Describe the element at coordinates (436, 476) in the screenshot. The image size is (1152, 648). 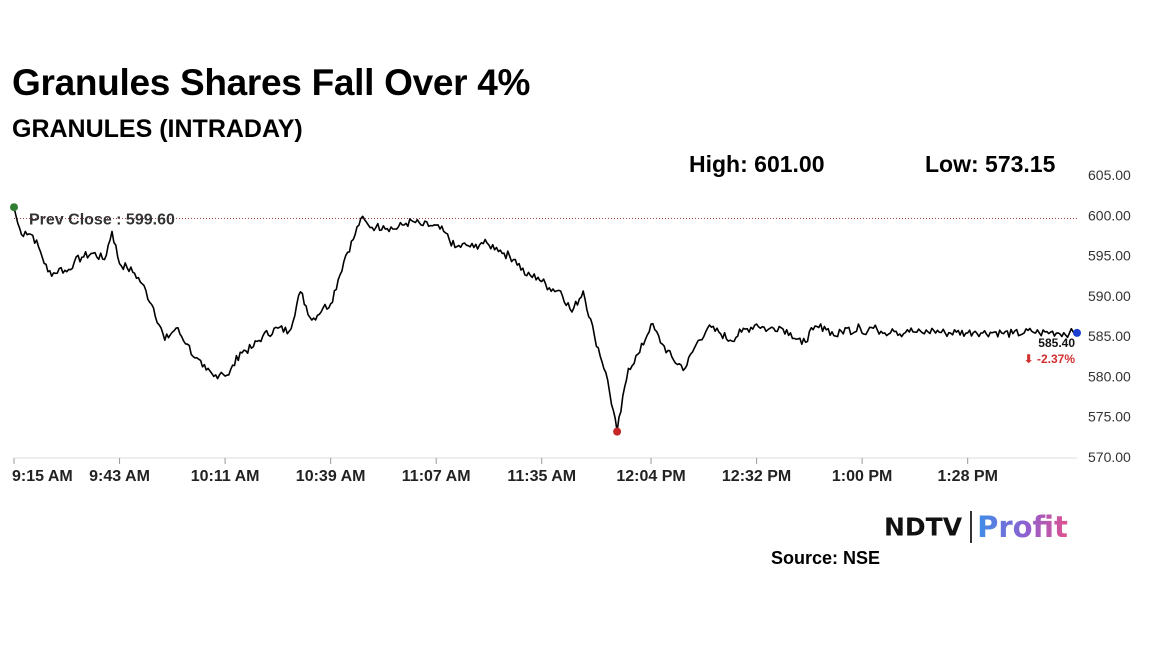
I see `x-tick-label: 11:07 AM` at that location.